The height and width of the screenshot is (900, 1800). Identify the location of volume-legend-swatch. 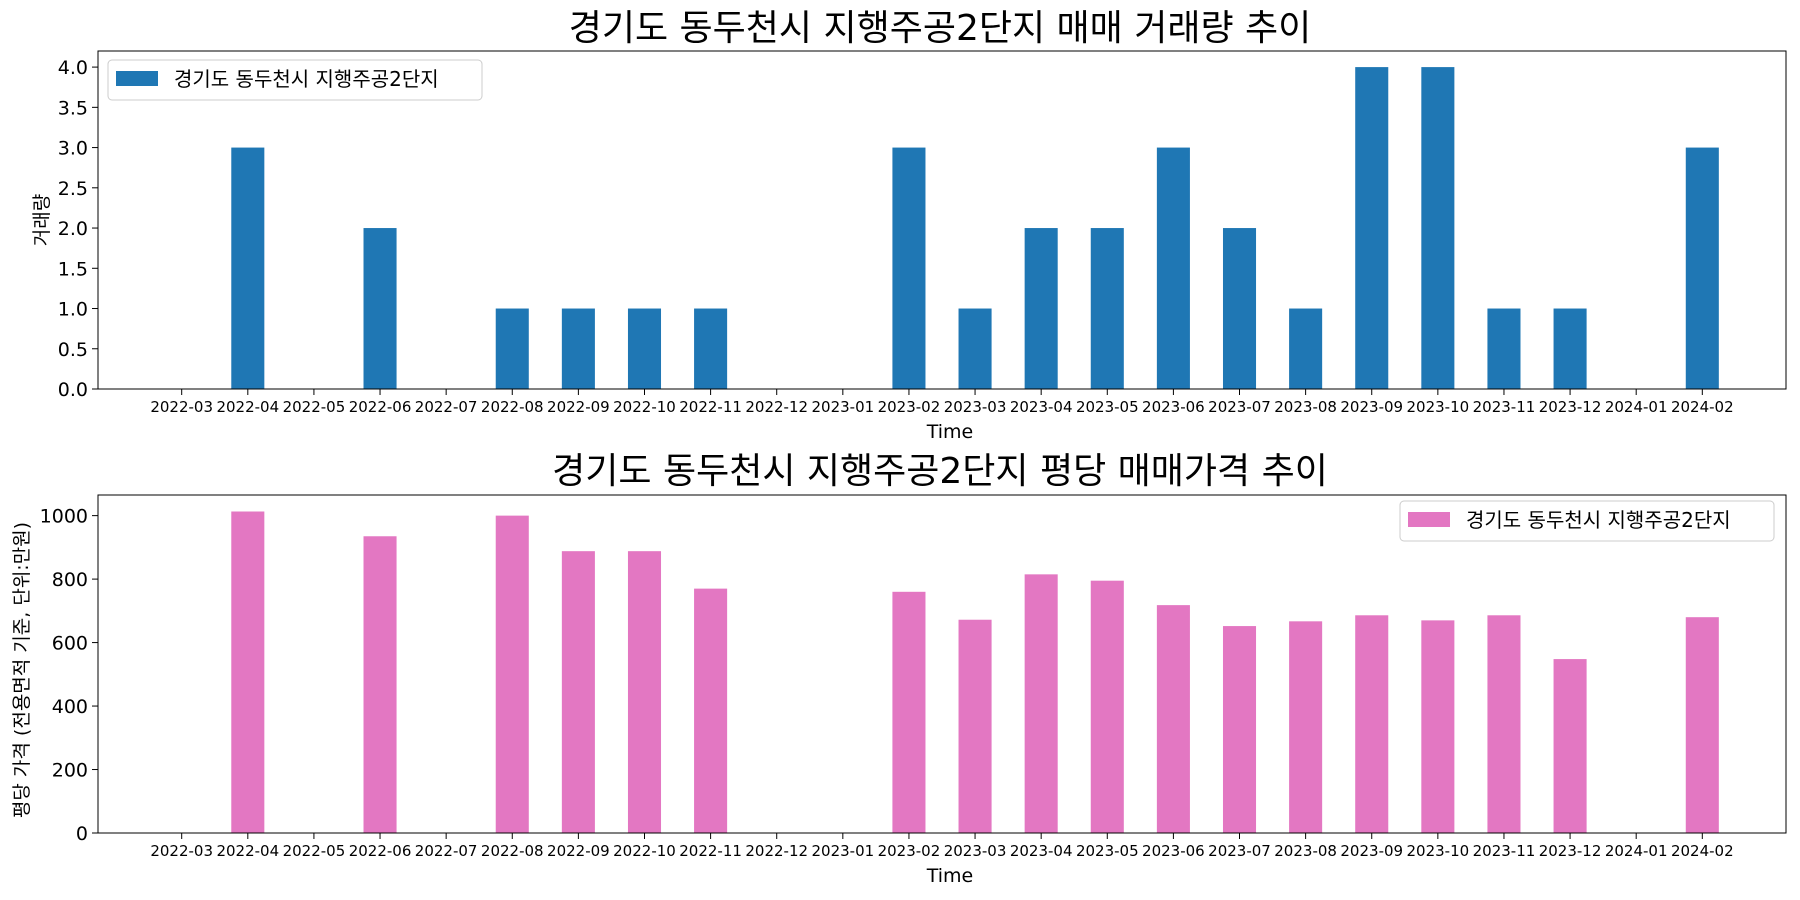
(137, 78).